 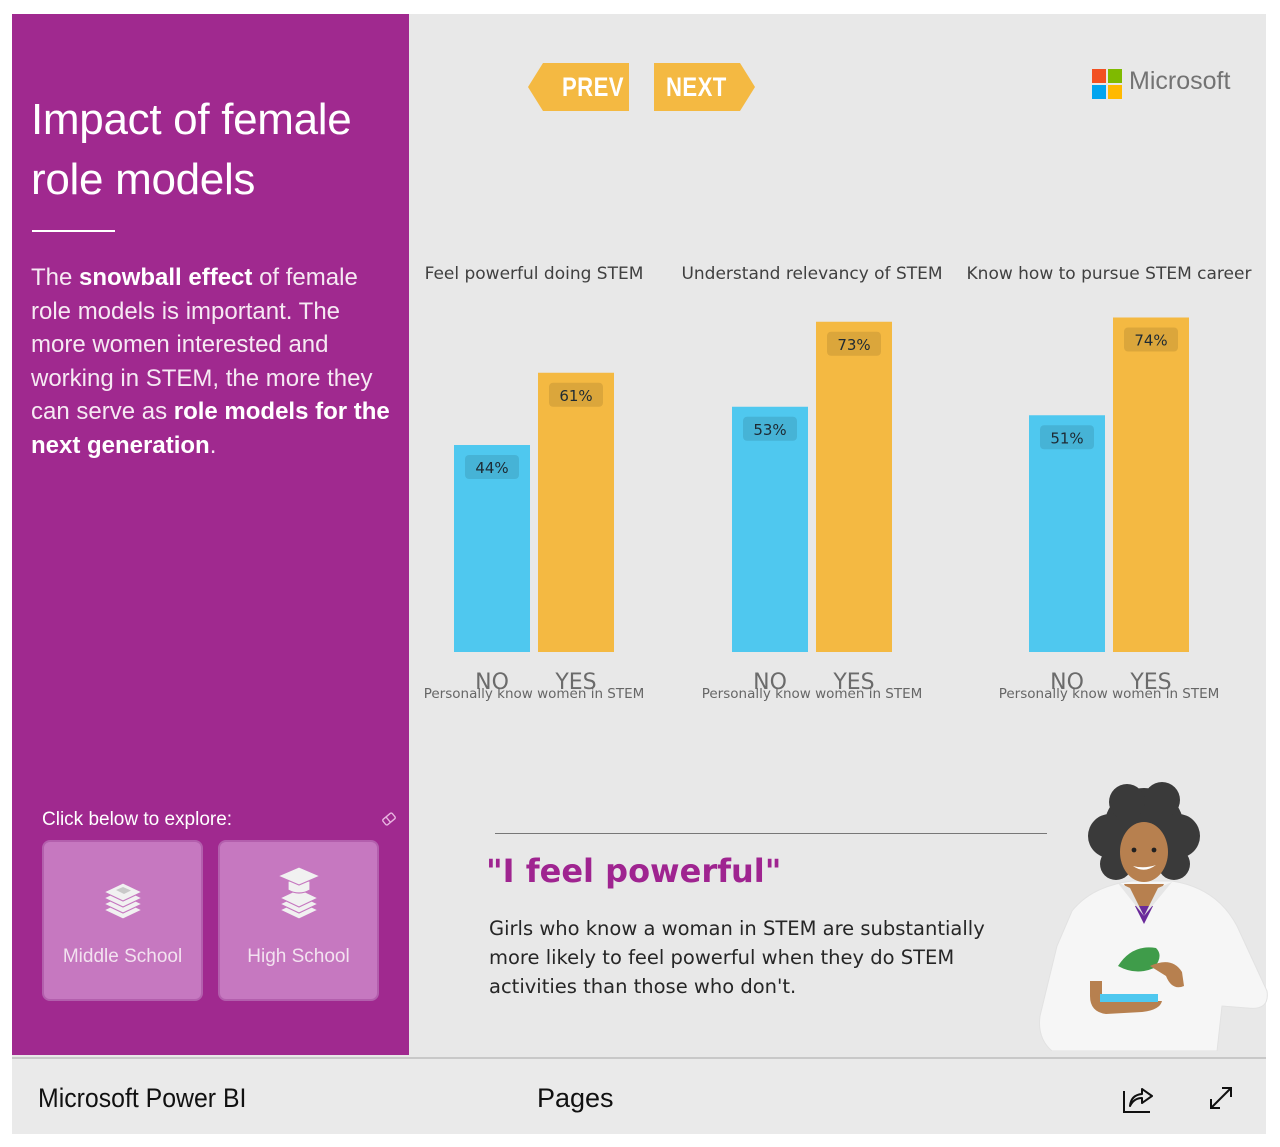 What do you see at coordinates (55, 277) in the screenshot?
I see `description-text: The` at bounding box center [55, 277].